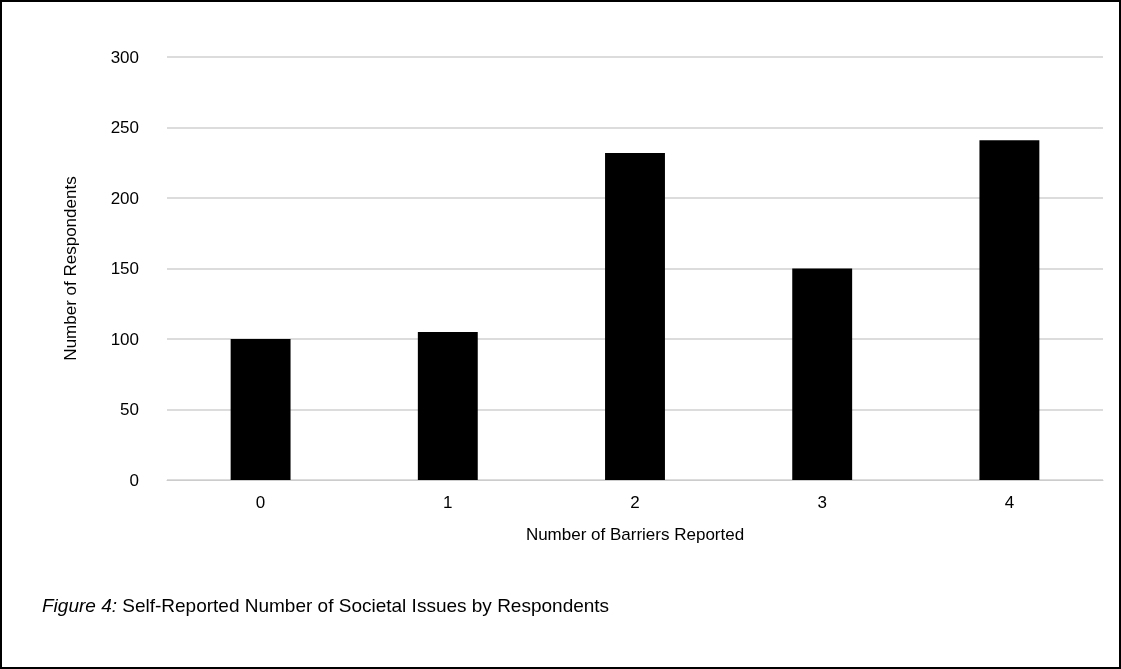 The width and height of the screenshot is (1121, 669). I want to click on y-axis-title: Number of Respondents, so click(70, 268).